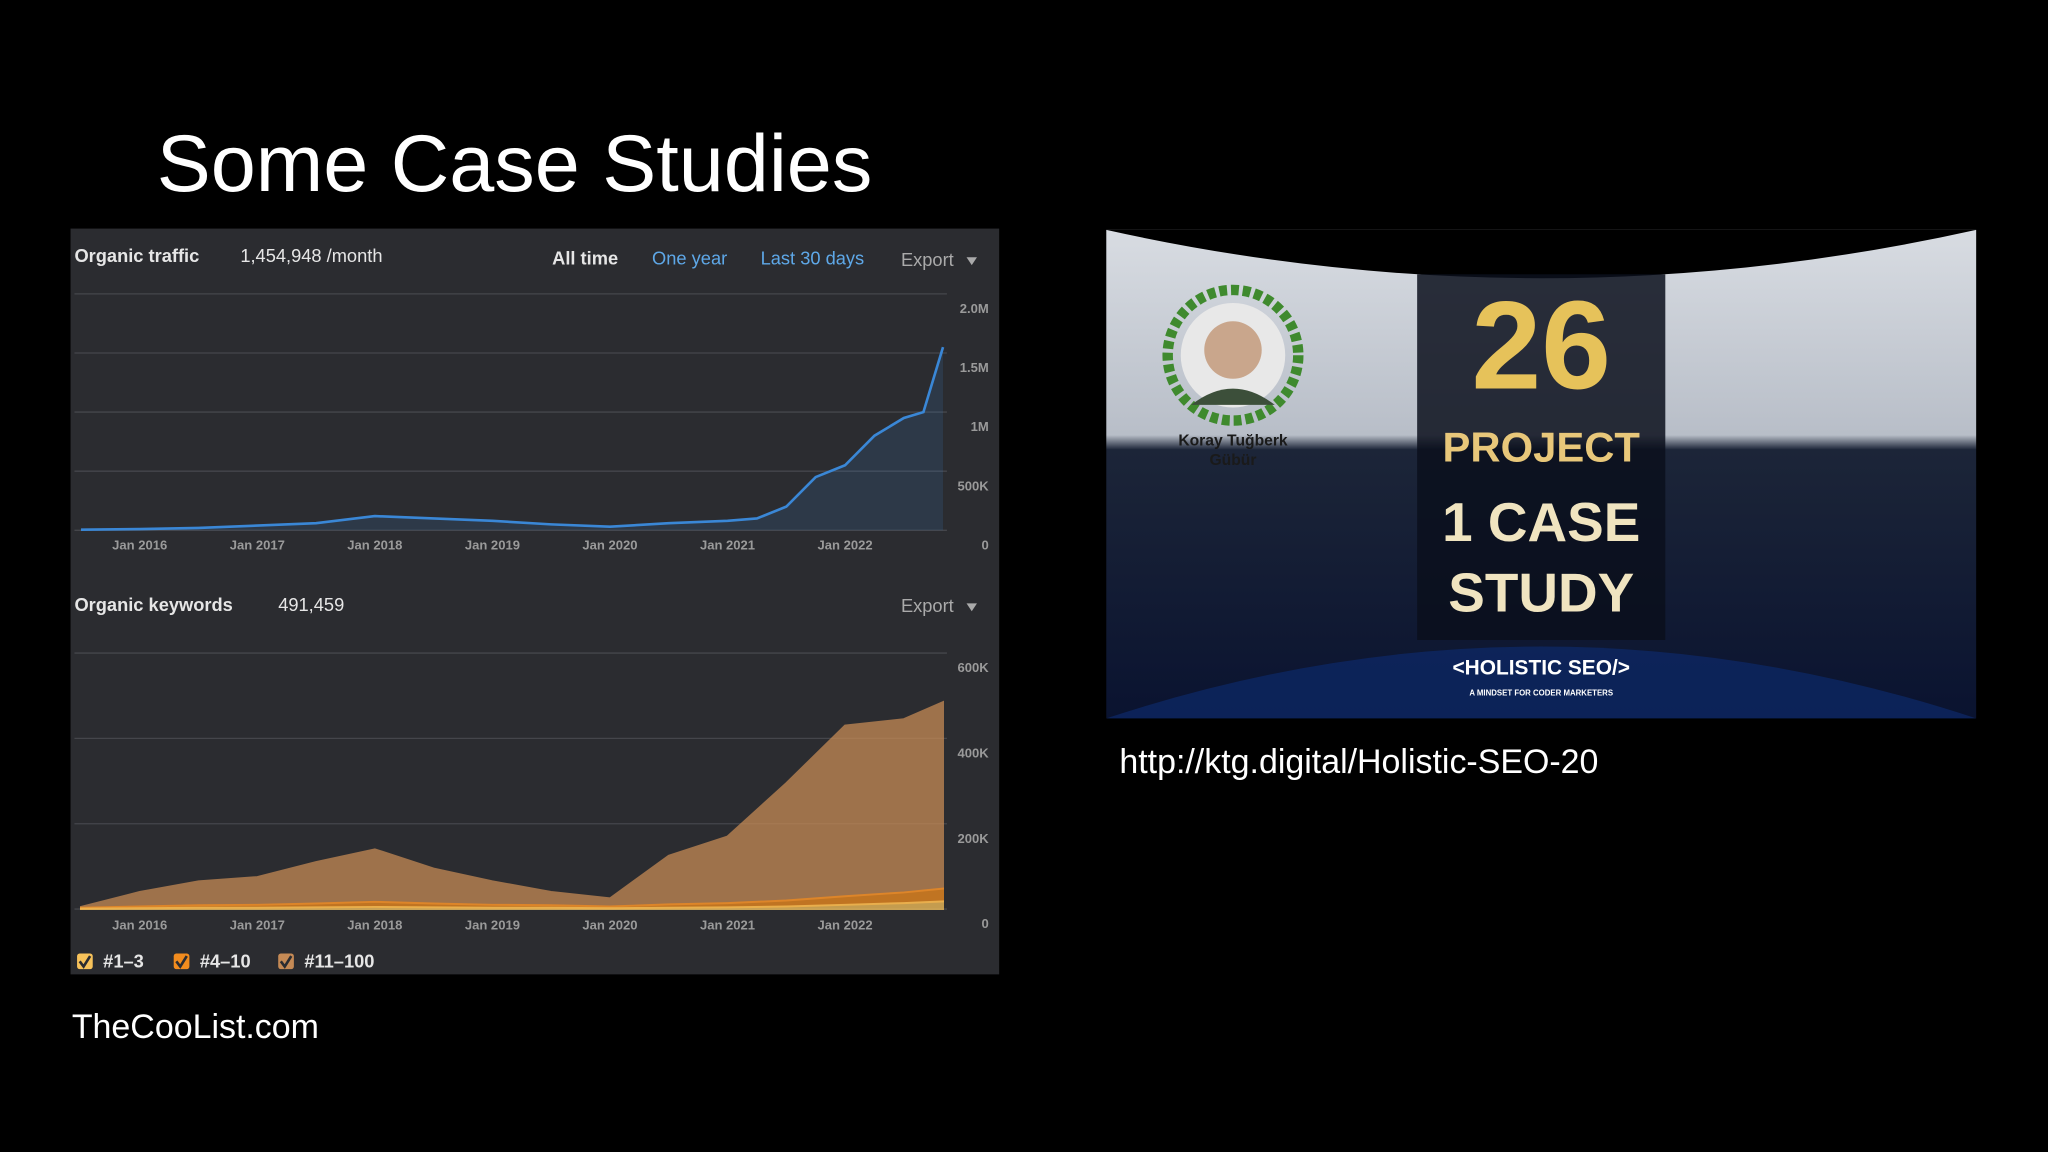 The image size is (2048, 1152). Describe the element at coordinates (1232, 460) in the screenshot. I see `person-name: Gübür` at that location.